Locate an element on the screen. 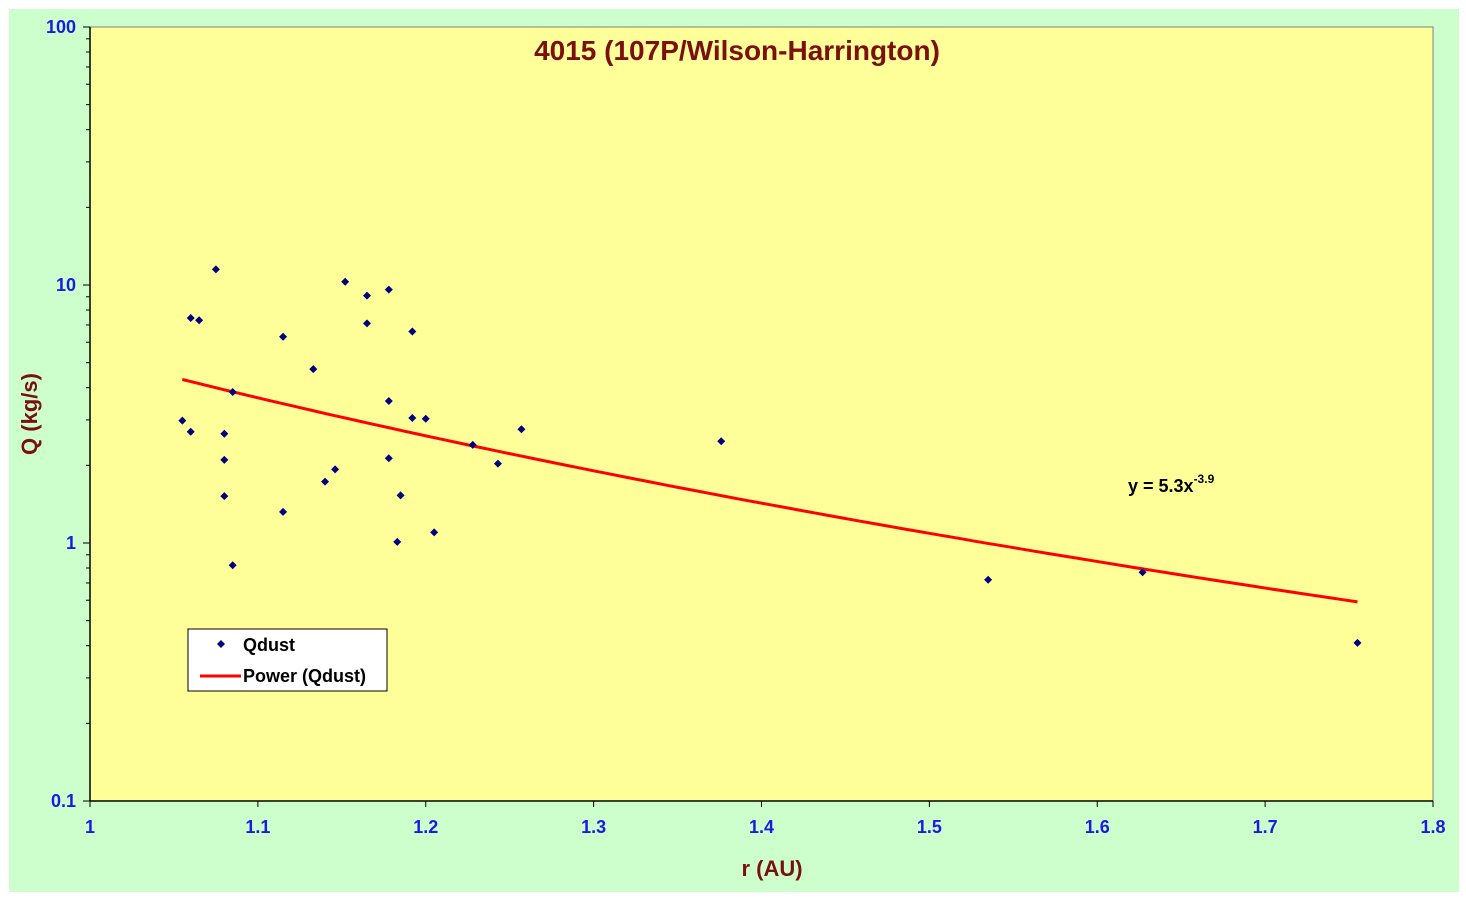  chart-title: 4015 (107P/Wilson-Harrington) is located at coordinates (737, 50).